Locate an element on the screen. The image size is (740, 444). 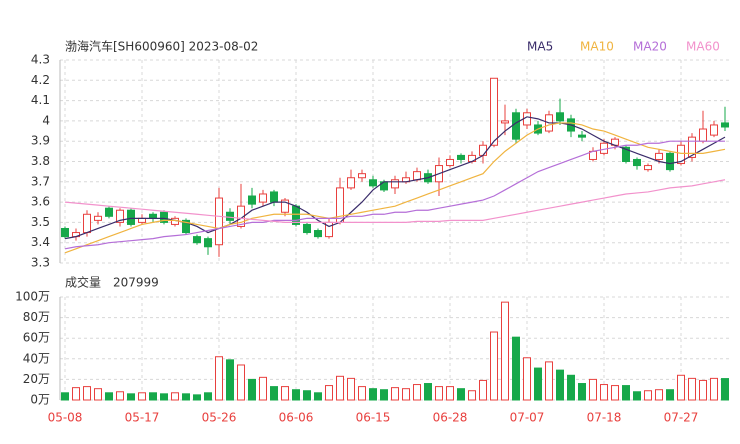
chart-title: 渤海汽车[SH600960] 2023-08-02 is located at coordinates (161, 46).